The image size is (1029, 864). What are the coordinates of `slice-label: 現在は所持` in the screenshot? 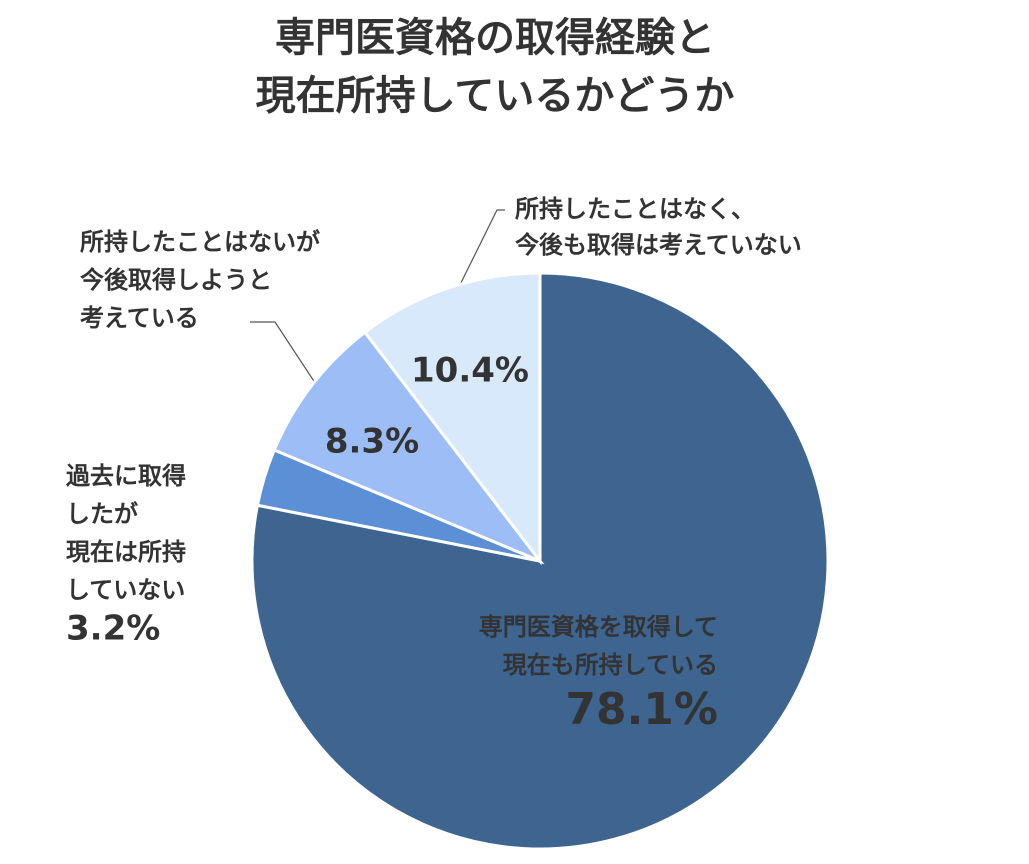 It's located at (126, 552).